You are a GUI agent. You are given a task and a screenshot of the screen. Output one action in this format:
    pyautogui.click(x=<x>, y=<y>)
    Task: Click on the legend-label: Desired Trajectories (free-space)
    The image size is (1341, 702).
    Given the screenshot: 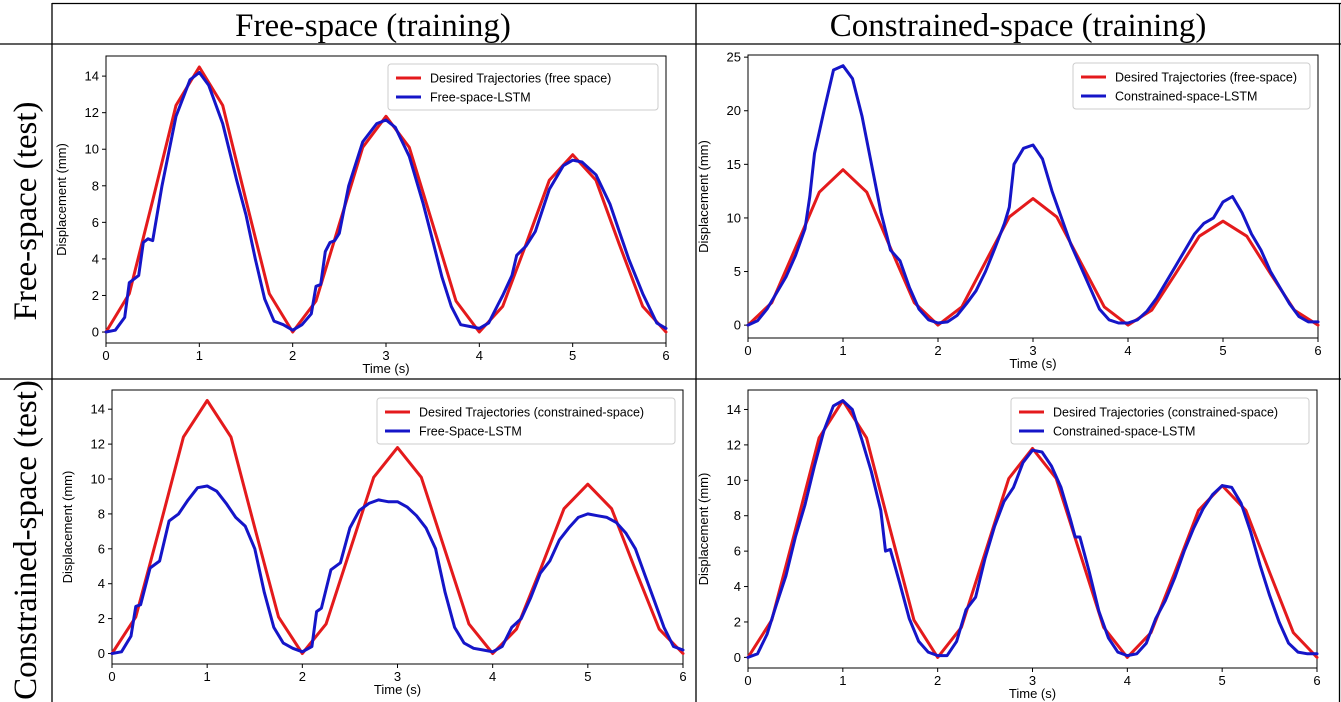 What is the action you would take?
    pyautogui.click(x=1206, y=78)
    